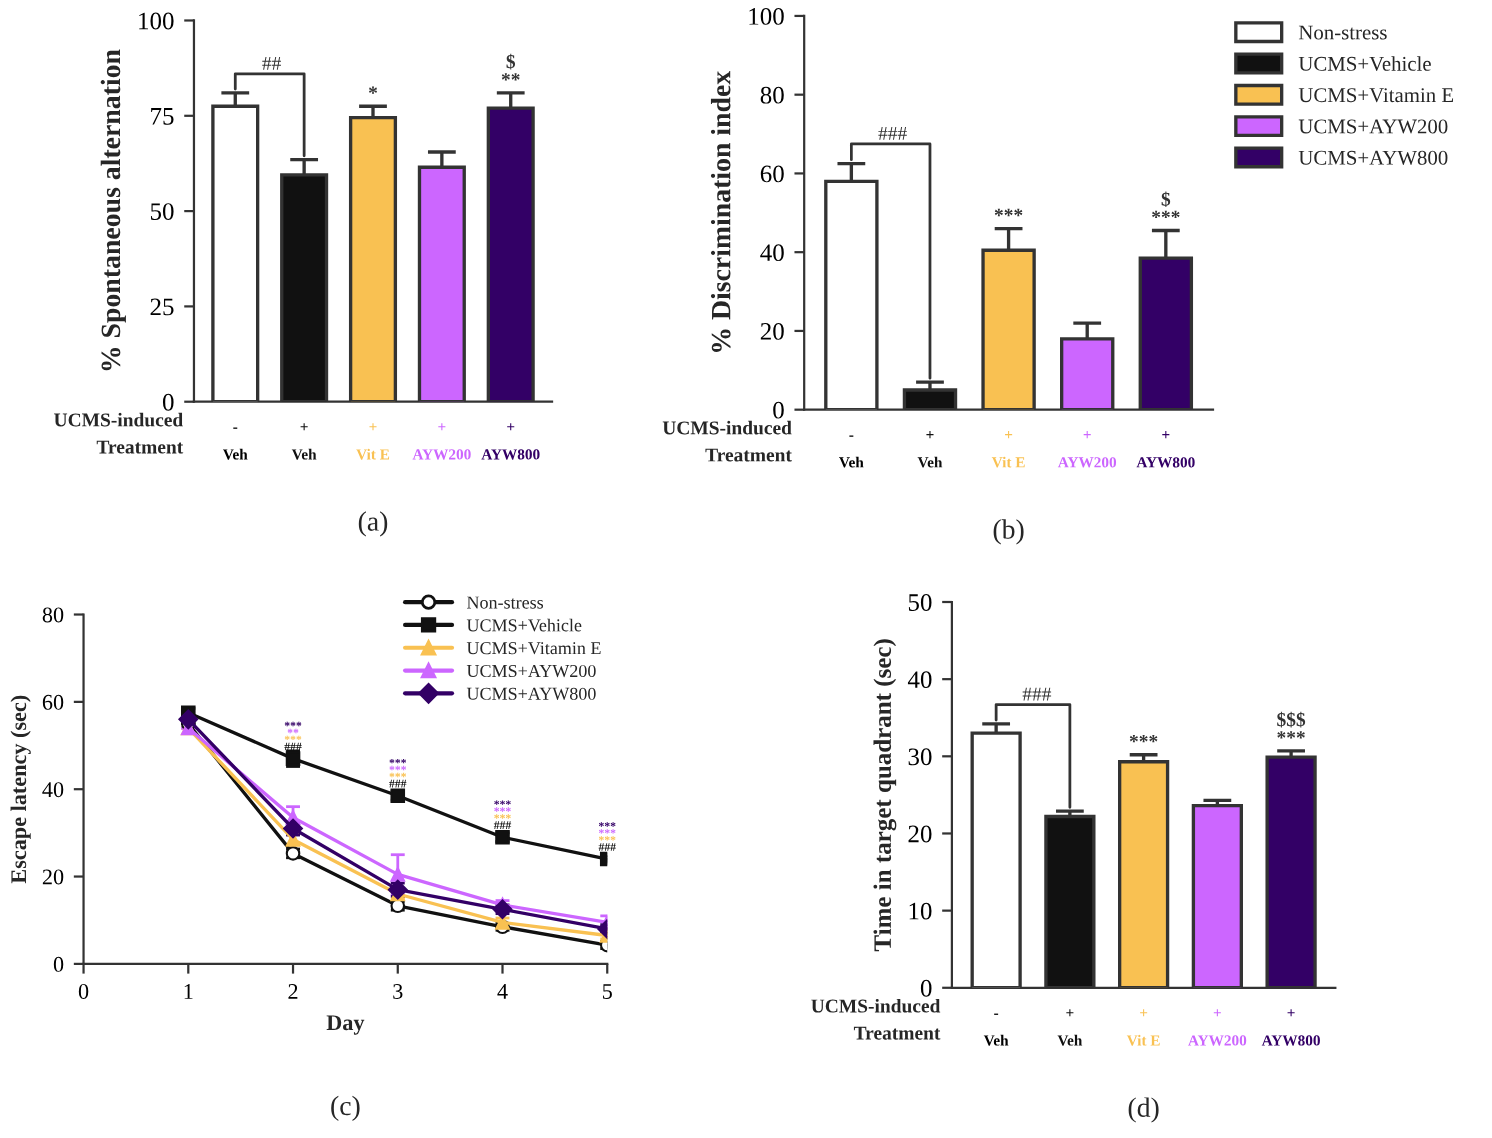  I want to click on y-axis-title: Escape latency (sec), so click(20, 789).